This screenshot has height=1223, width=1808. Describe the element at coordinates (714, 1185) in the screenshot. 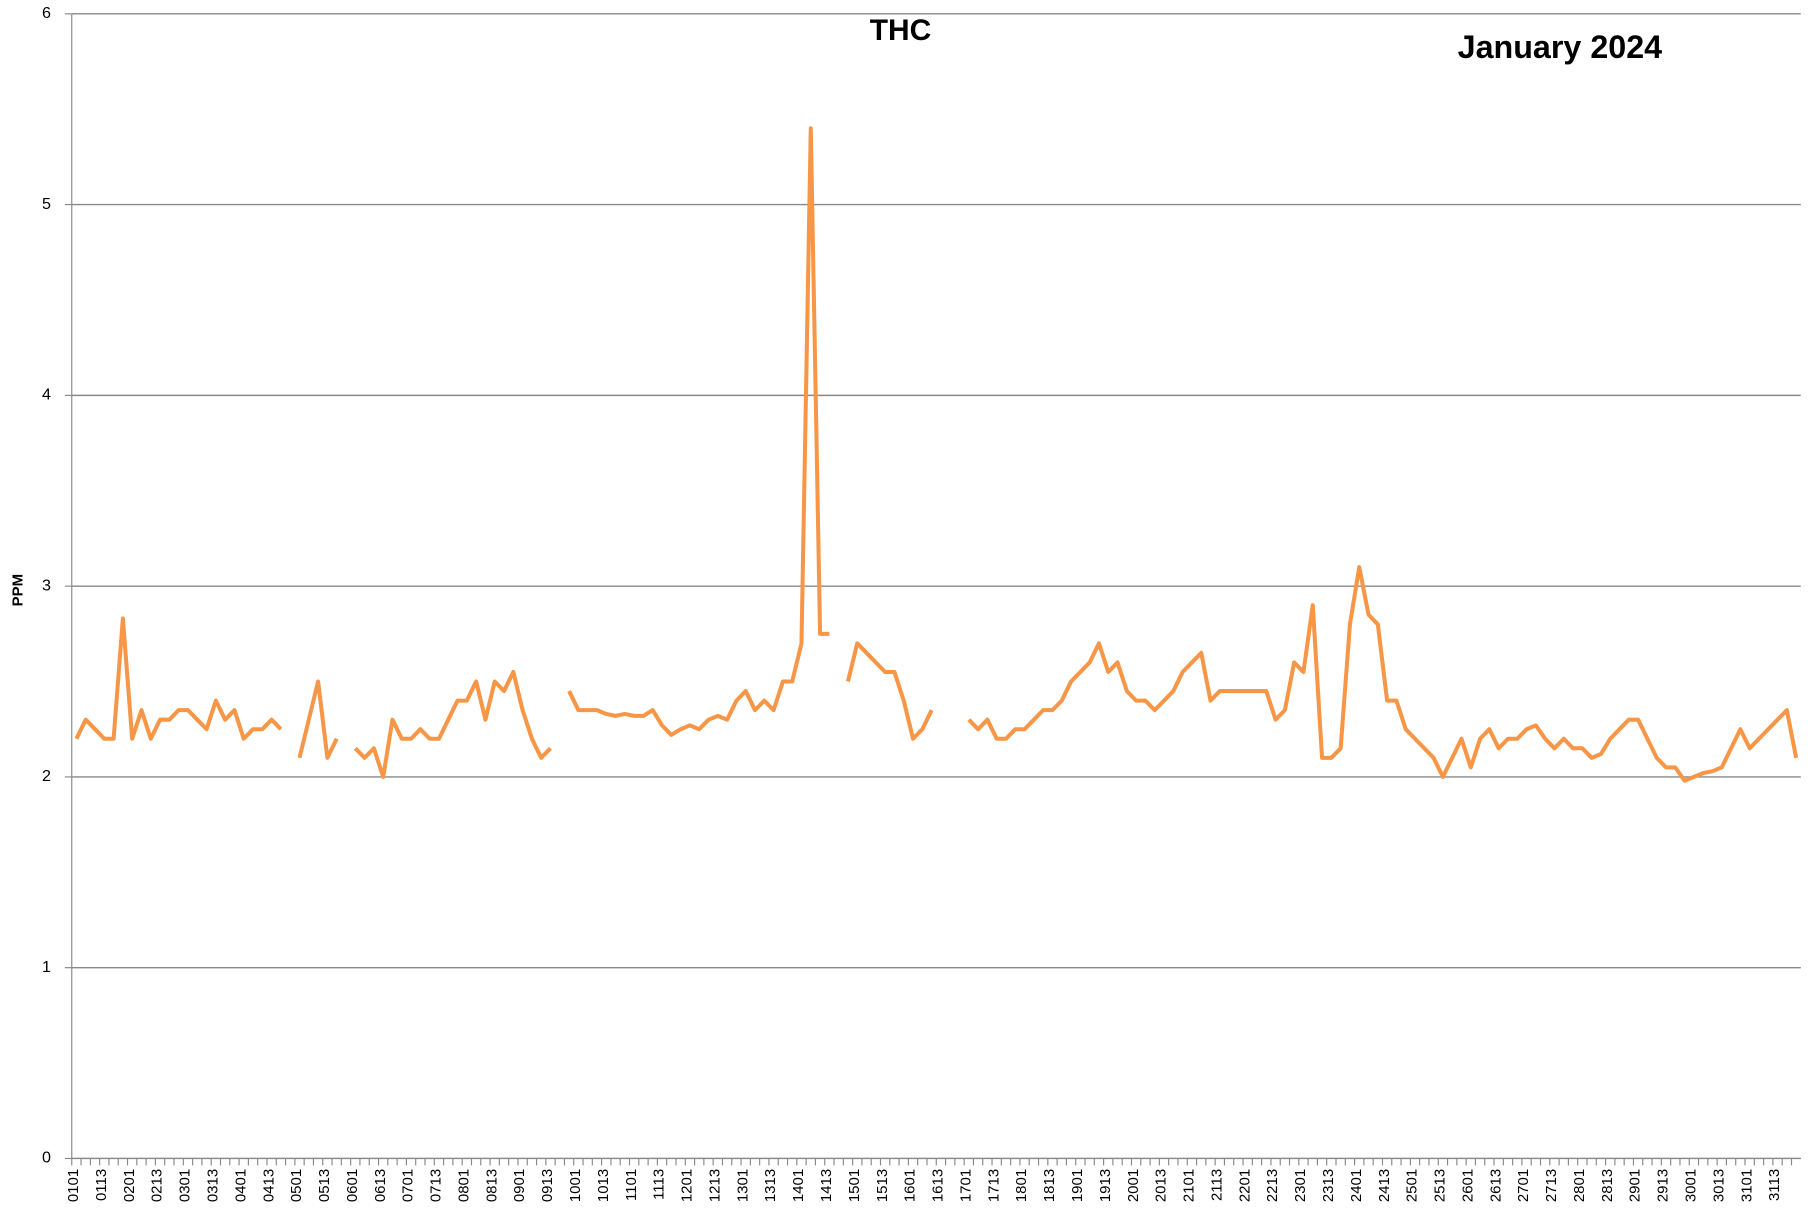

I see `x-tick-label: 1213` at that location.